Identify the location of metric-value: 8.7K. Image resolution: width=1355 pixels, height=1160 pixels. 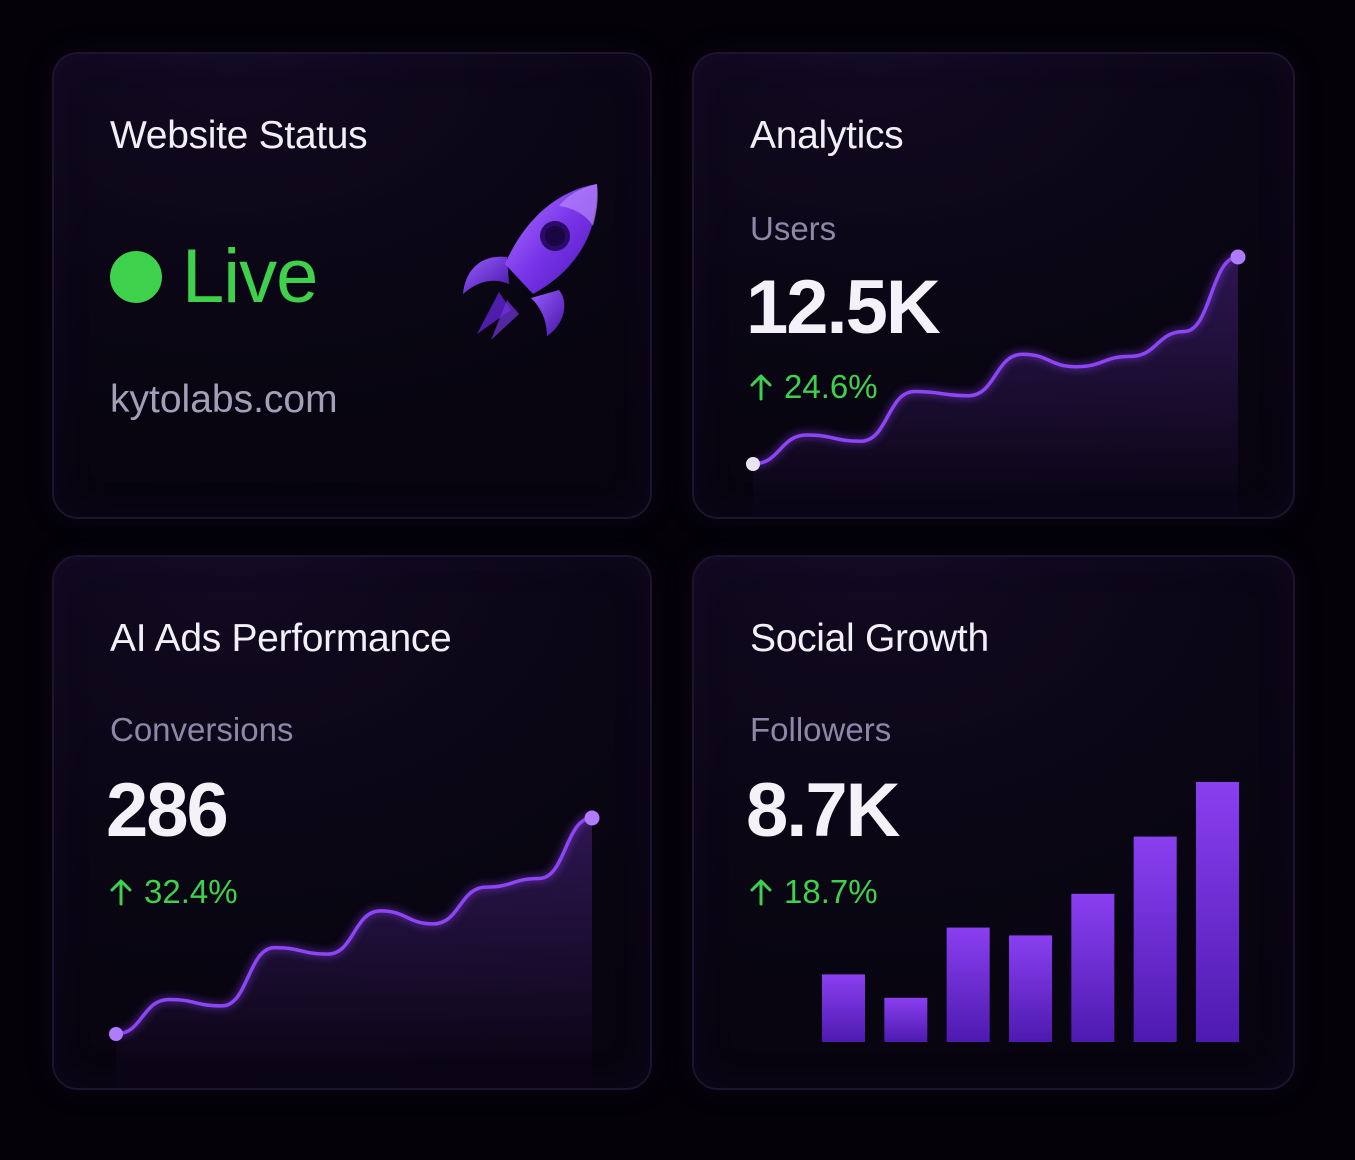
(823, 810).